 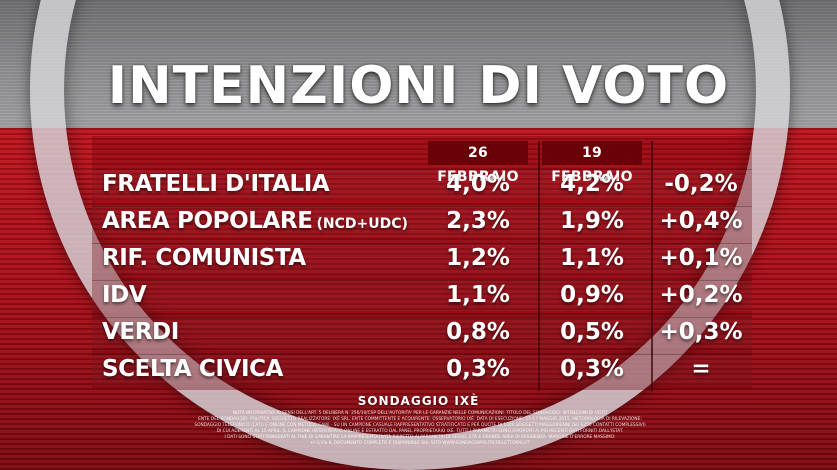 I want to click on party-label: VERDI, so click(x=140, y=332).